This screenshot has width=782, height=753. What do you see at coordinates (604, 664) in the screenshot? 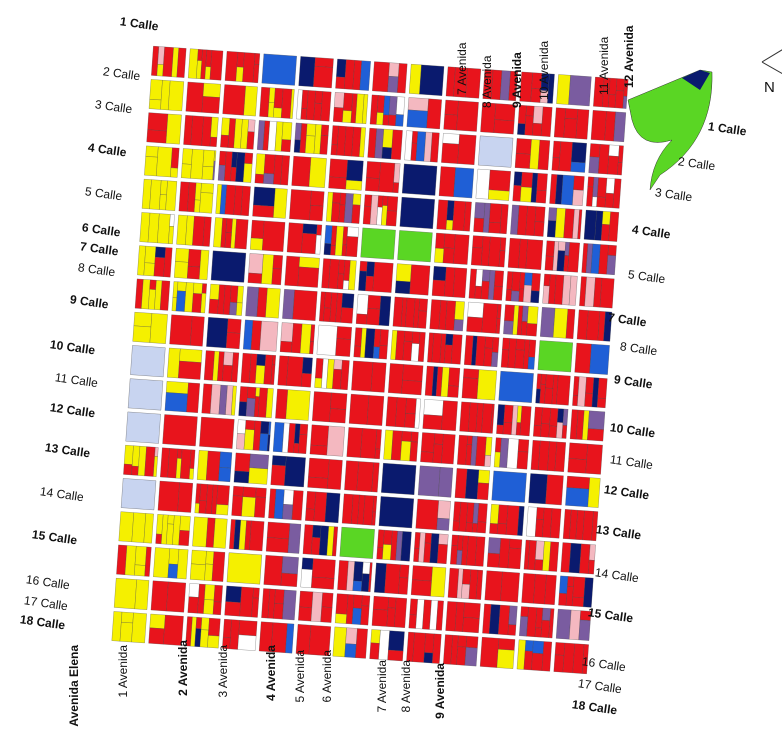
I see `street-label: 16 Calle` at bounding box center [604, 664].